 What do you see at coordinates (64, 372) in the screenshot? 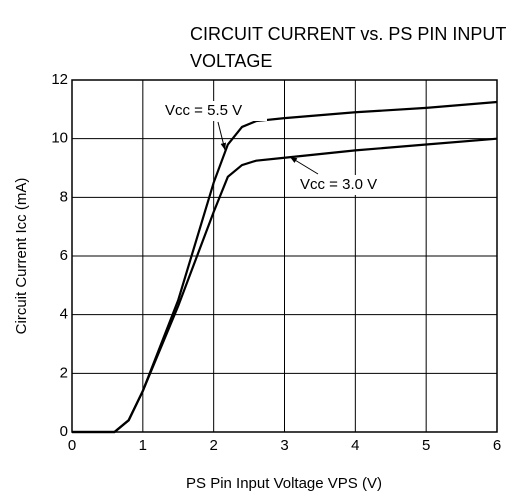
I see `y-tick-label: 2` at bounding box center [64, 372].